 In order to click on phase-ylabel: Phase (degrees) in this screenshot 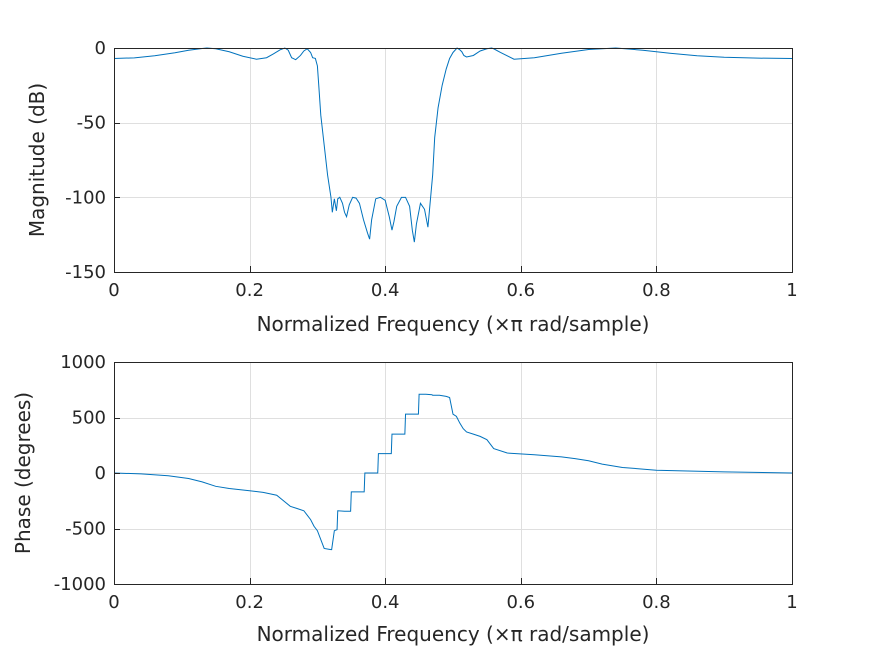, I will do `click(23, 473)`.